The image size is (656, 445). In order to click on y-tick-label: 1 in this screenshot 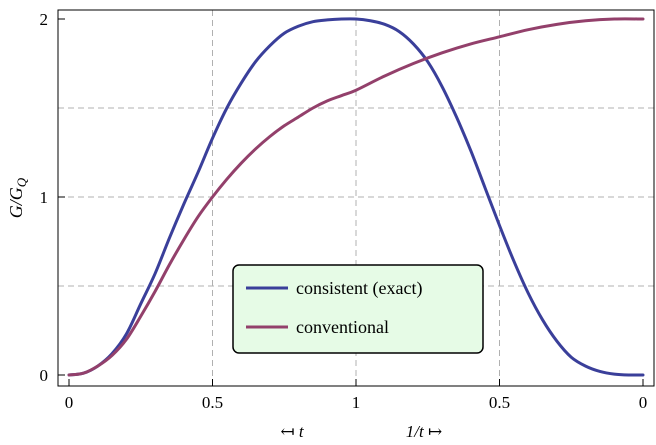, I will do `click(44, 197)`.